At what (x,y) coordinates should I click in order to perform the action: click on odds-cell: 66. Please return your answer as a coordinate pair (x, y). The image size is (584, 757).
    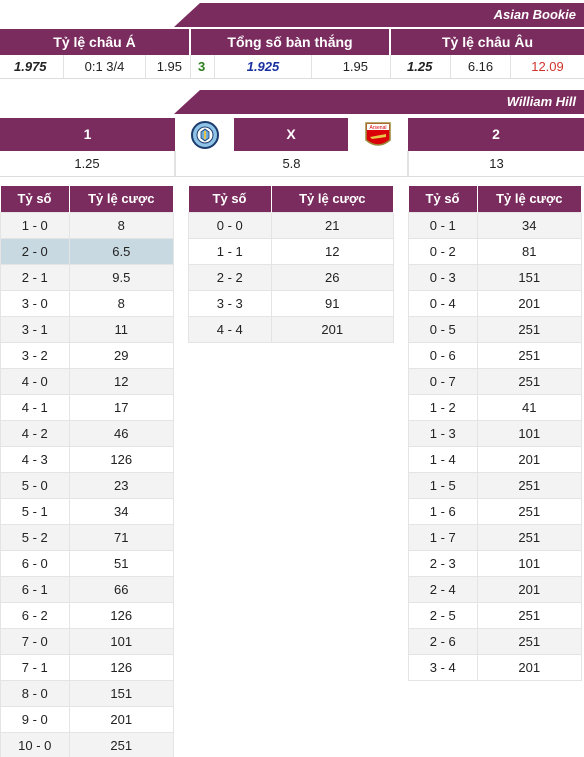
    Looking at the image, I should click on (121, 589).